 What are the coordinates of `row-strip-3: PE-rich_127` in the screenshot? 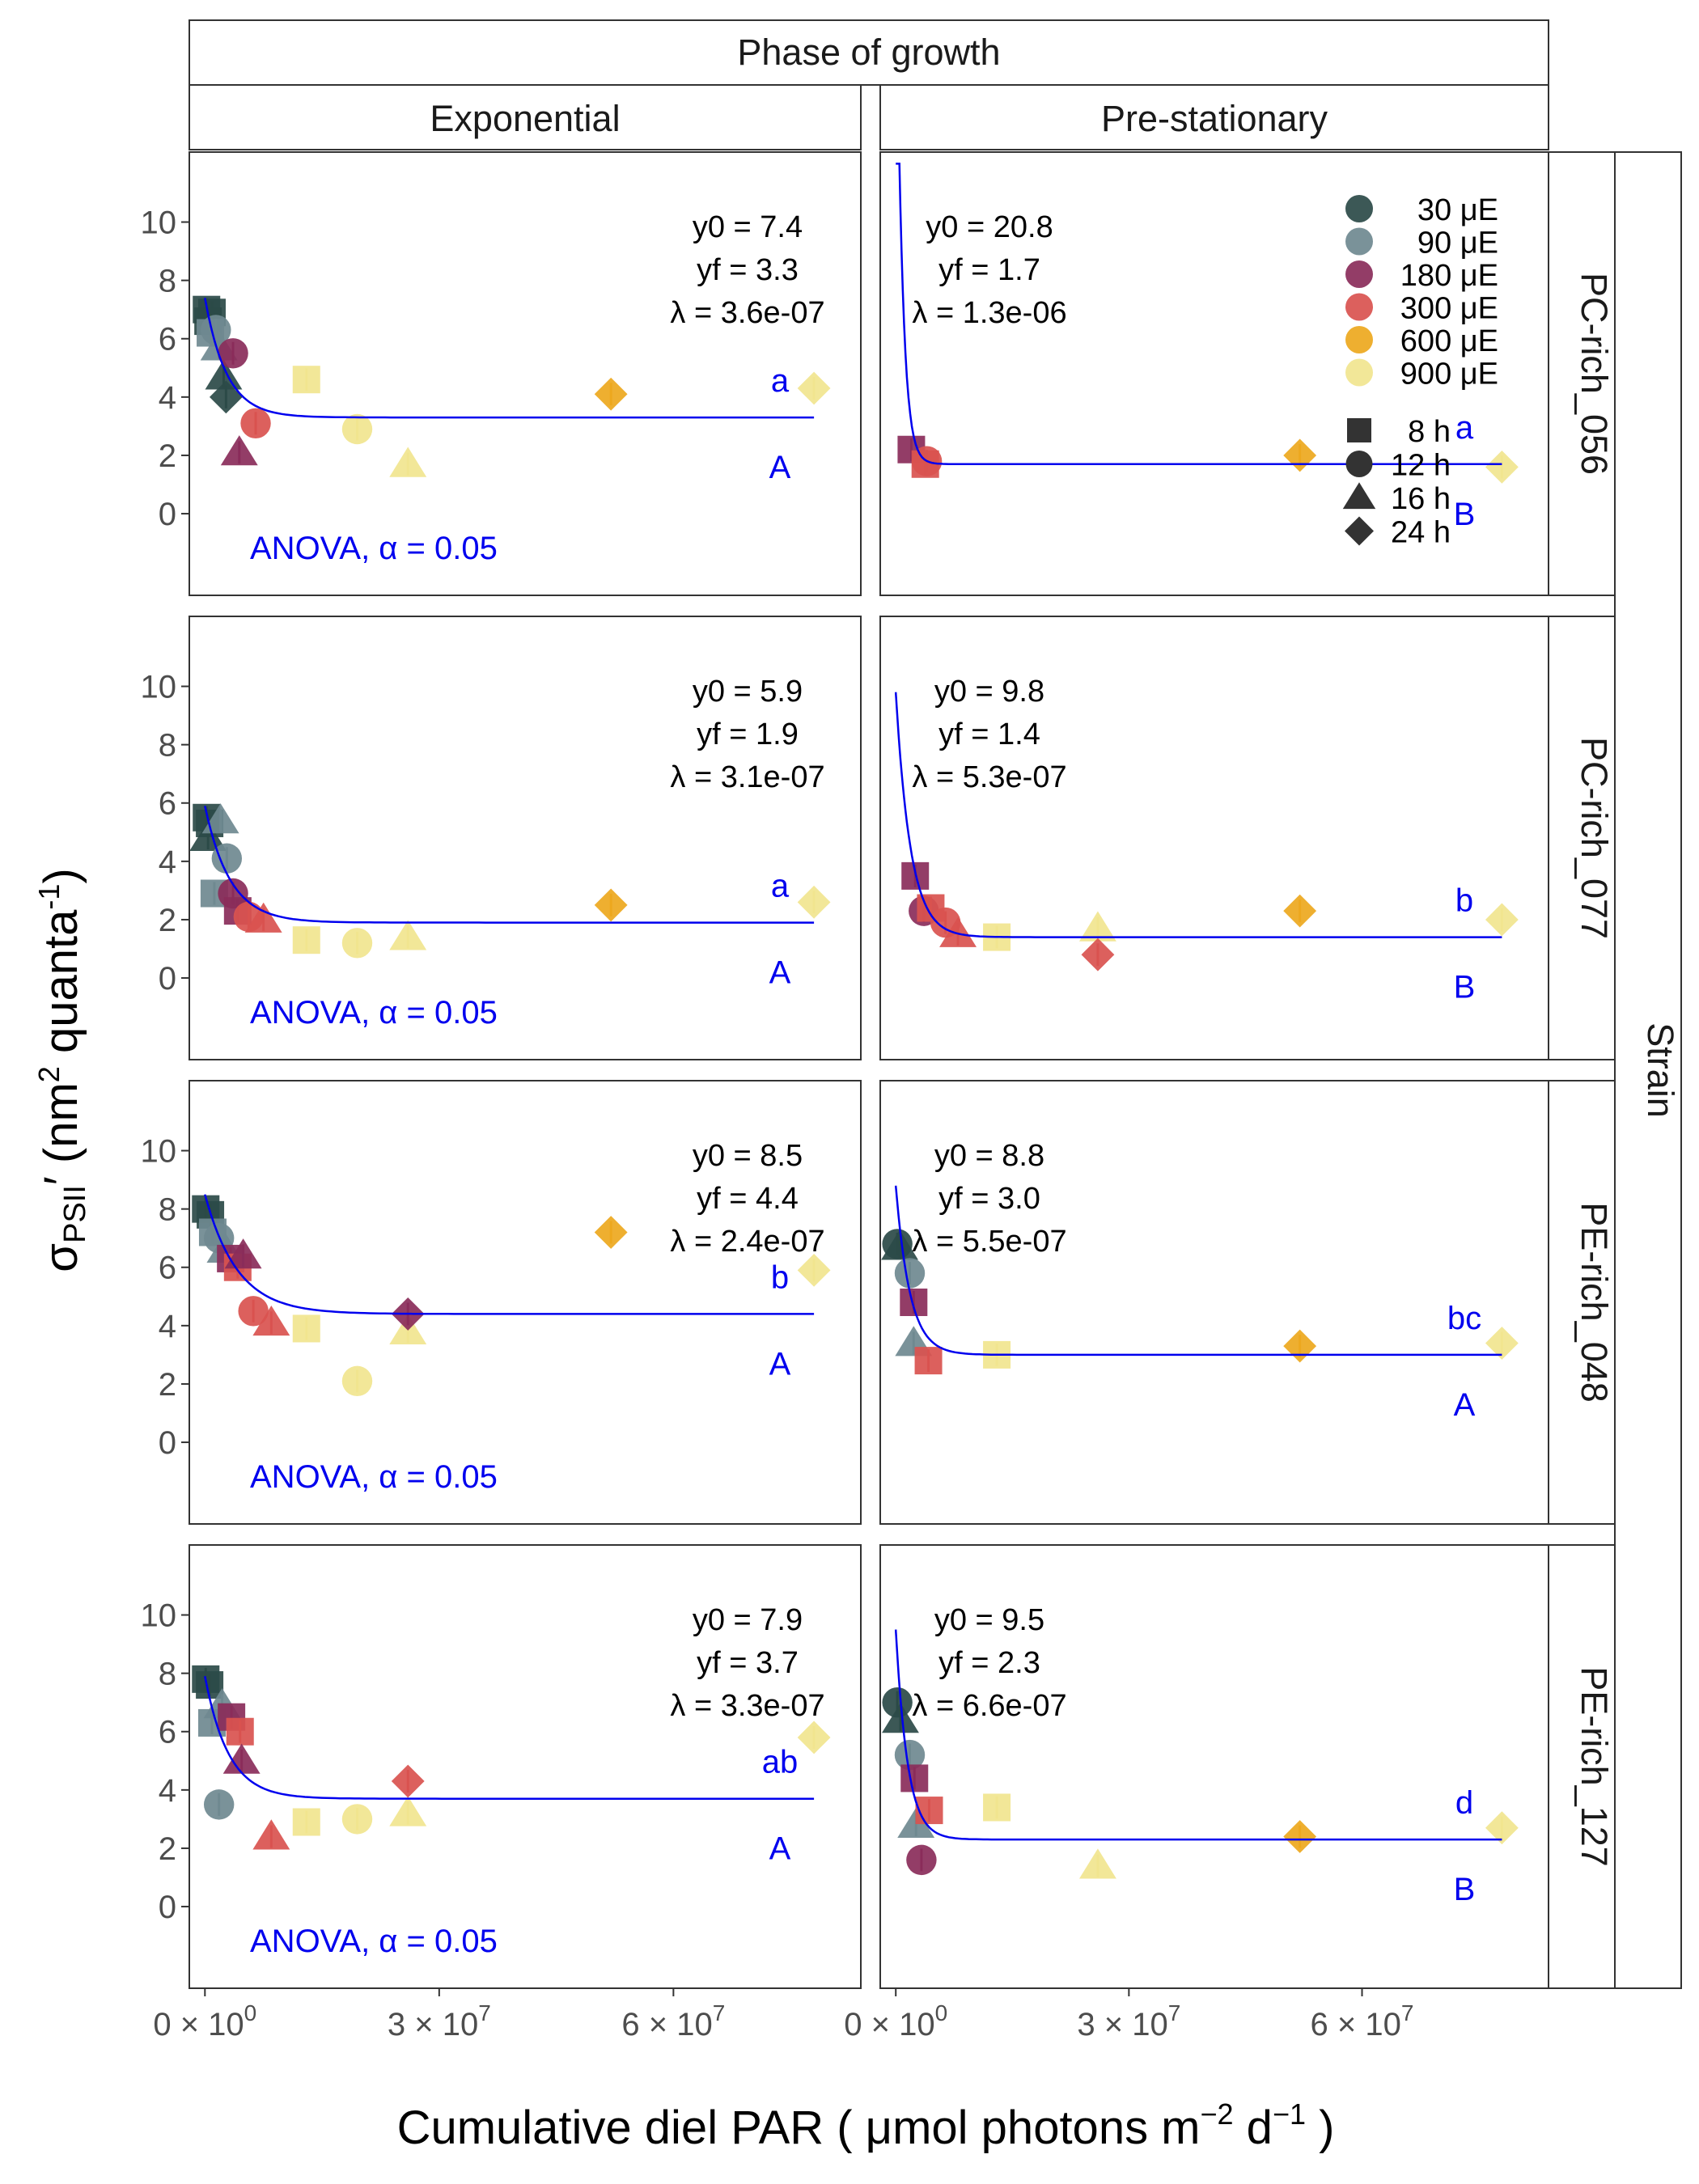 It's located at (1594, 1767).